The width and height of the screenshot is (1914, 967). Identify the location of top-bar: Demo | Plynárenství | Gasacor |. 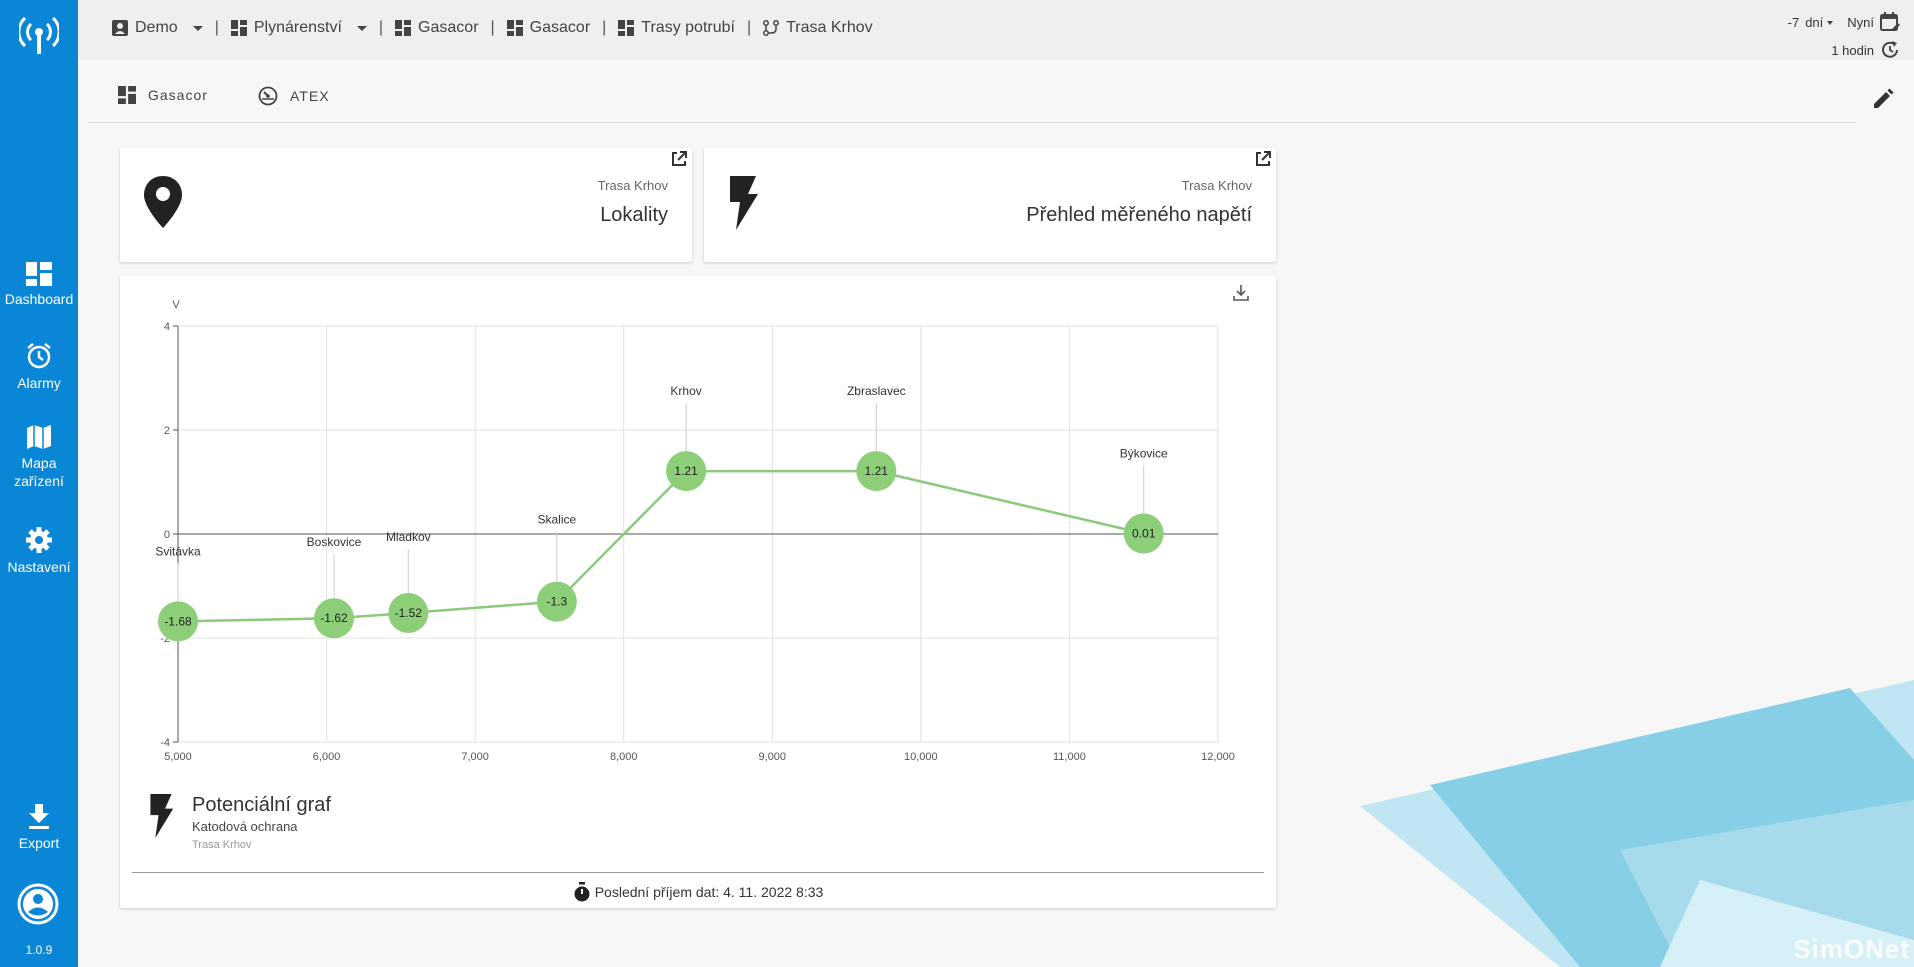
(996, 30).